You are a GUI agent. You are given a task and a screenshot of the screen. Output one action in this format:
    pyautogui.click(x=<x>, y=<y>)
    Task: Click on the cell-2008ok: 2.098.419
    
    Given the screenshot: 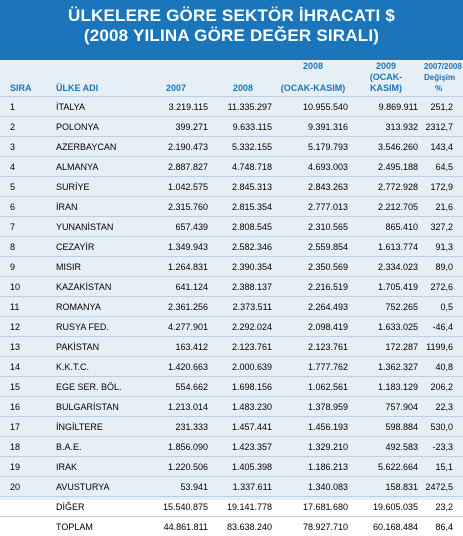 What is the action you would take?
    pyautogui.click(x=316, y=327)
    